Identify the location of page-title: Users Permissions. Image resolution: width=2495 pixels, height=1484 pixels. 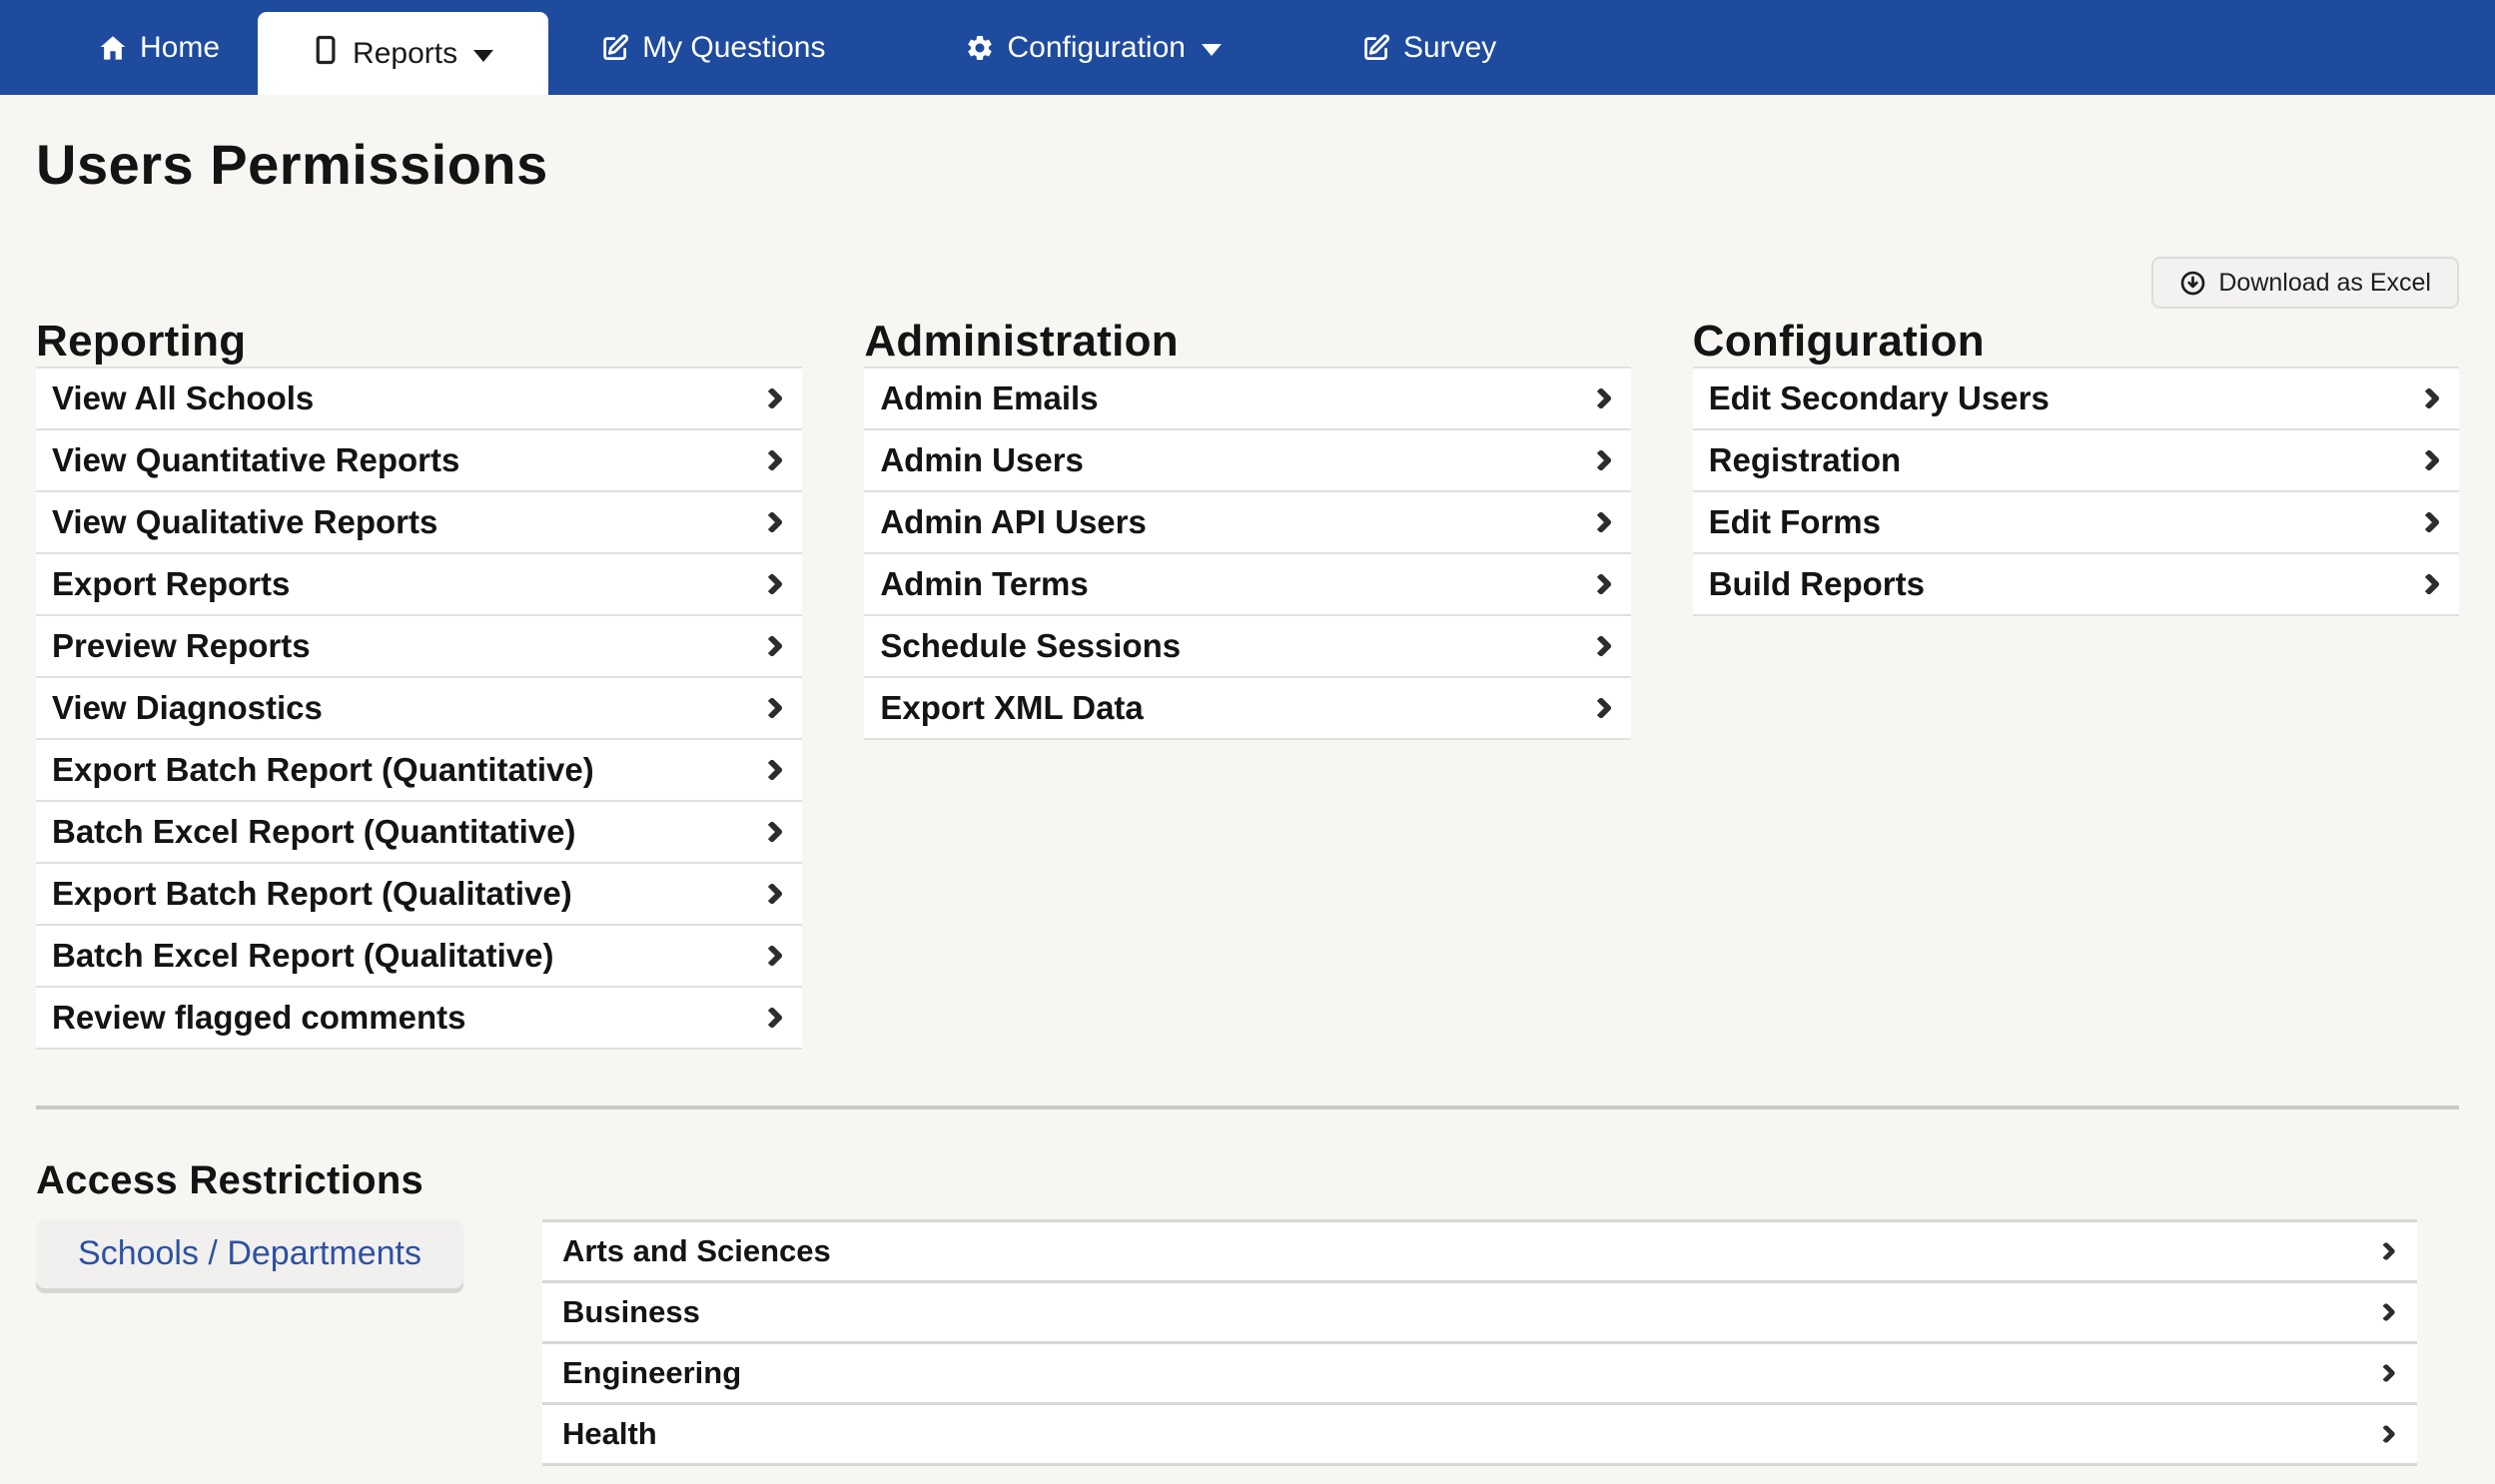
(292, 165).